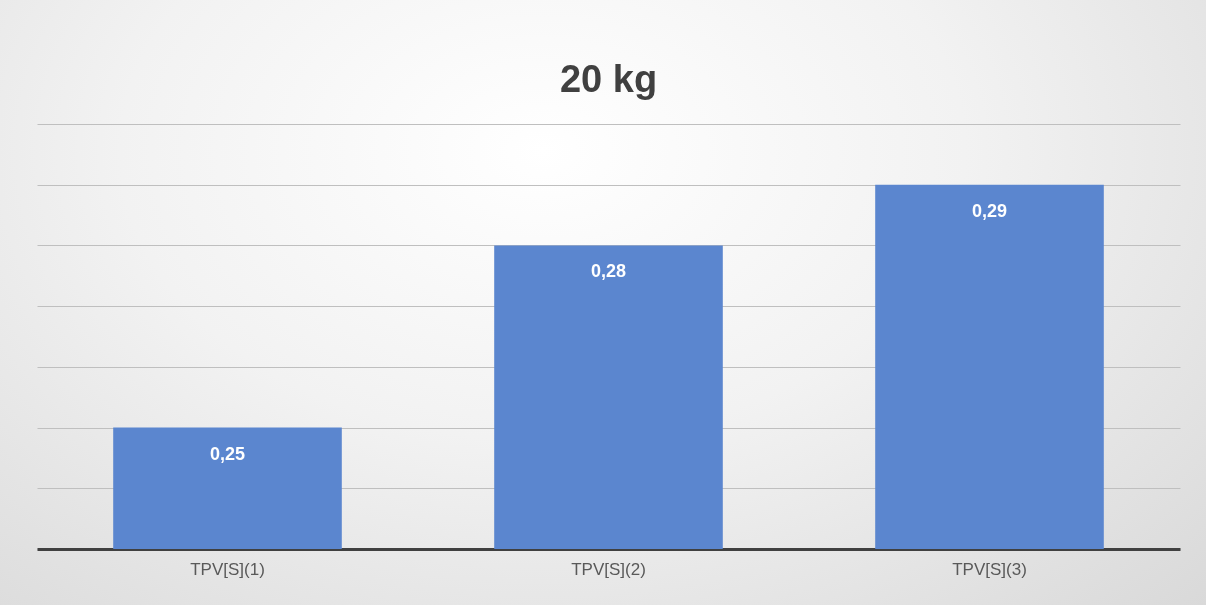  Describe the element at coordinates (989, 569) in the screenshot. I see `x-tick-label: TPV[S](3)` at that location.